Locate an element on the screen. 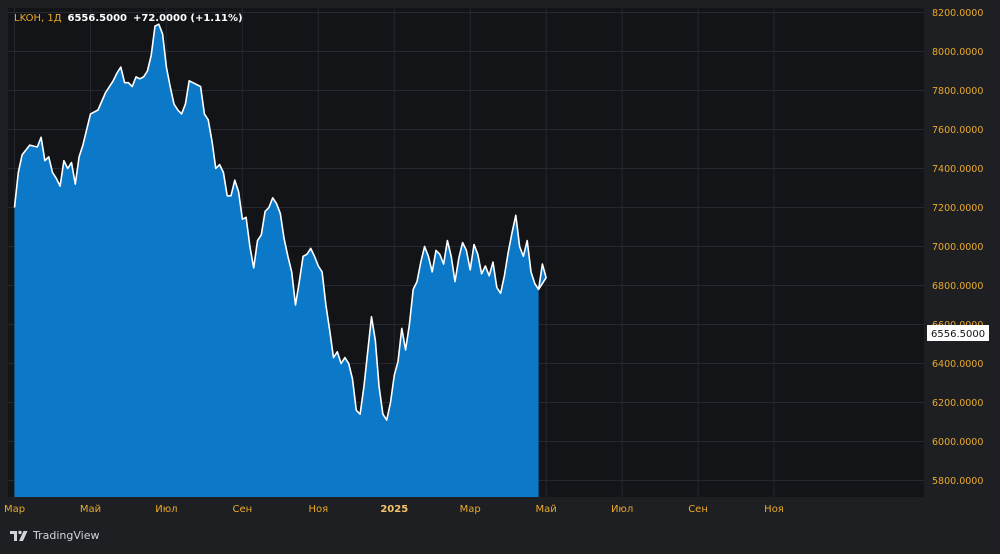  y-tick-label: 6800.0000 is located at coordinates (957, 286).